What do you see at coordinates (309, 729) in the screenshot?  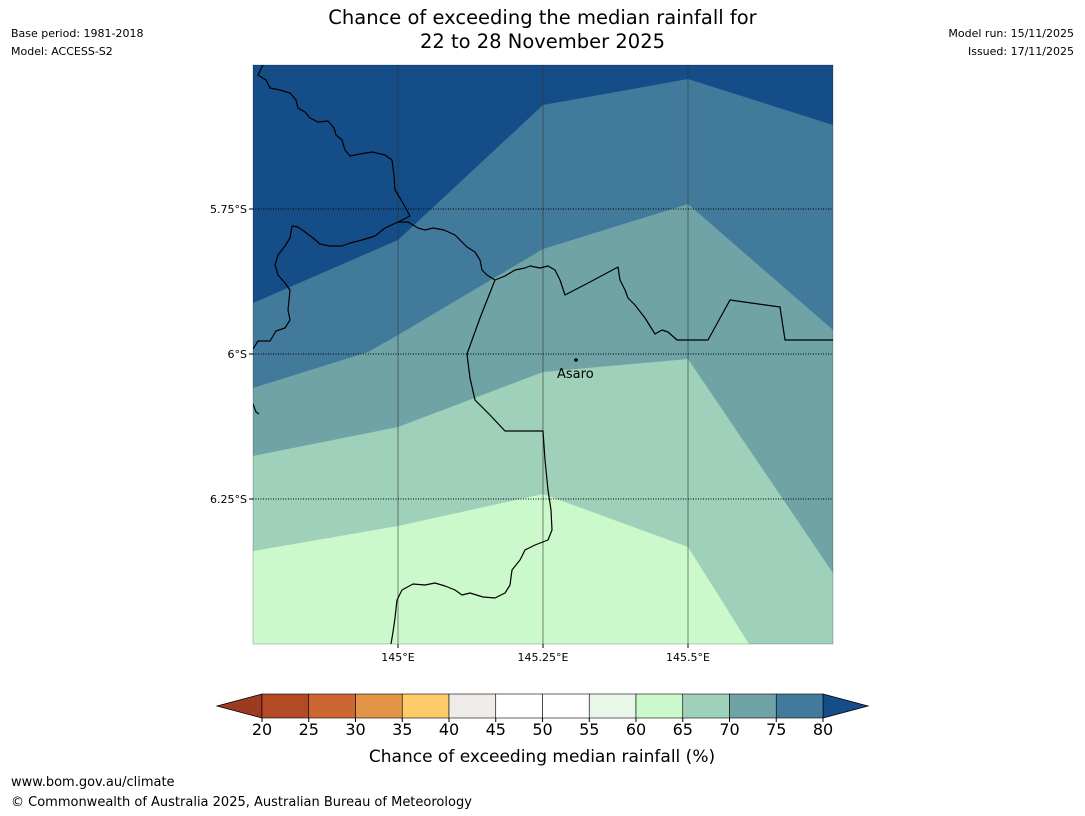 I see `colorbar-tick-label: 25` at bounding box center [309, 729].